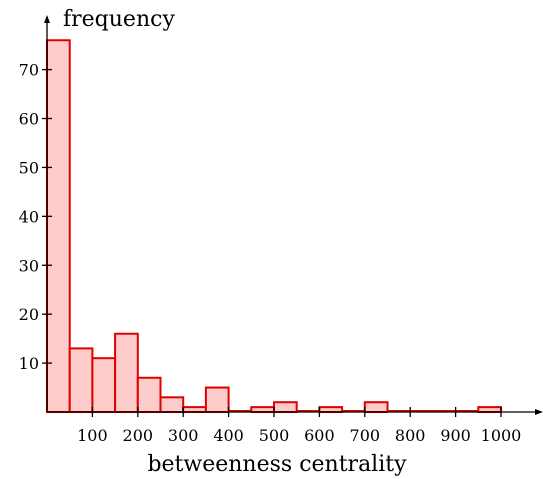 The image size is (543, 479). I want to click on y-tick-label: 10, so click(29, 363).